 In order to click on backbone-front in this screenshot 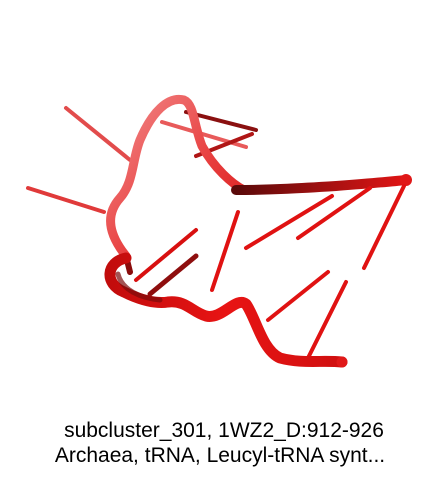, I will do `click(226, 310)`.